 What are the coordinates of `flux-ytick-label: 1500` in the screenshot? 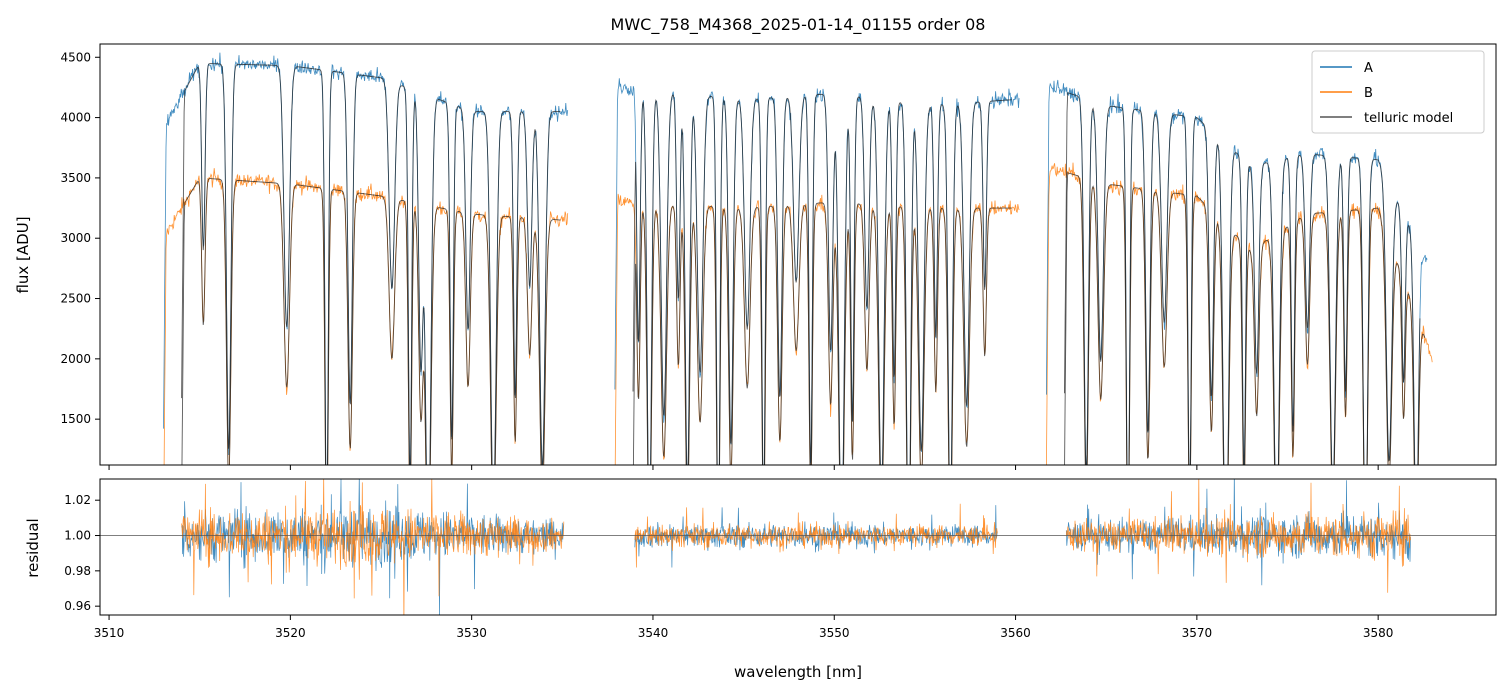 It's located at (75, 419).